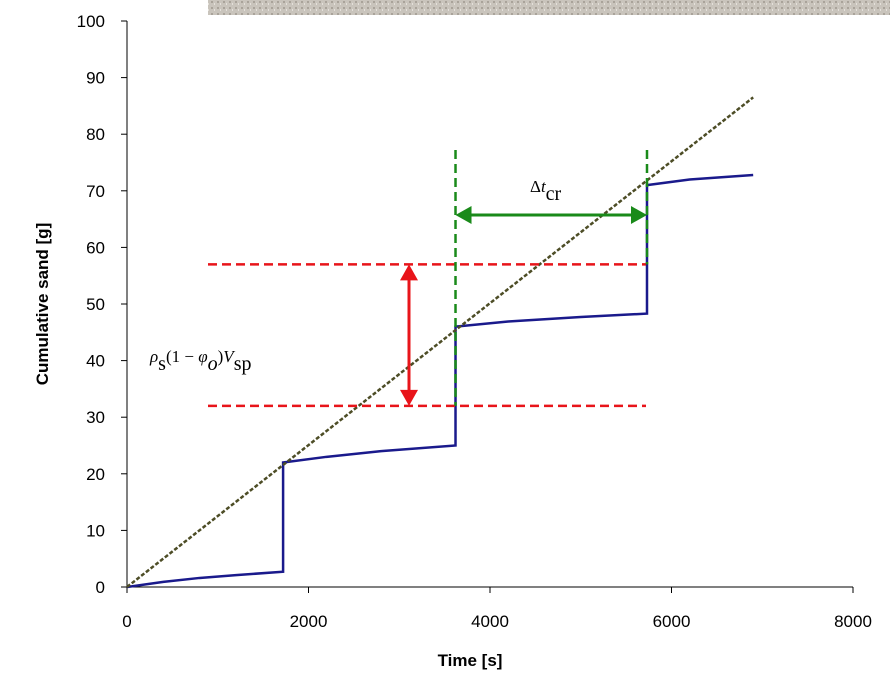  What do you see at coordinates (535, 186) in the screenshot?
I see `annotation-part: Δ` at bounding box center [535, 186].